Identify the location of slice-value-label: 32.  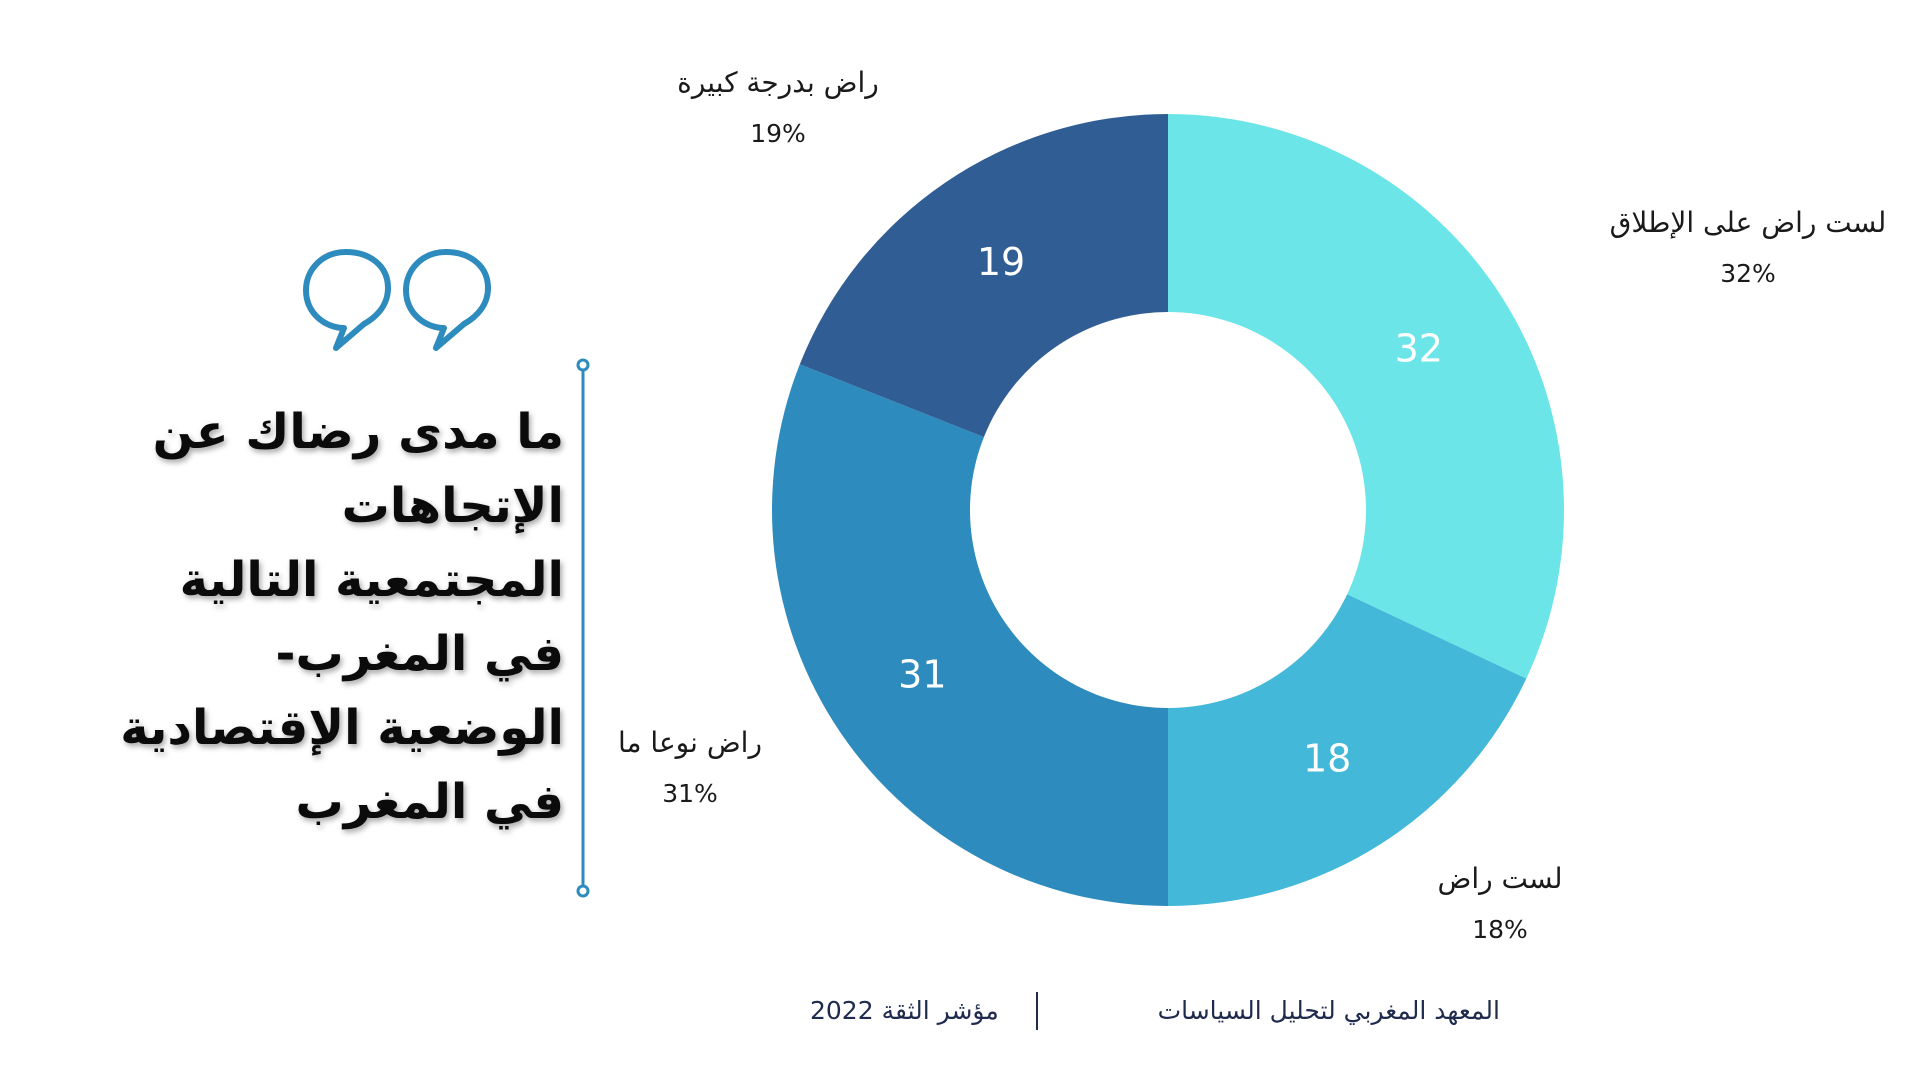
(1419, 348).